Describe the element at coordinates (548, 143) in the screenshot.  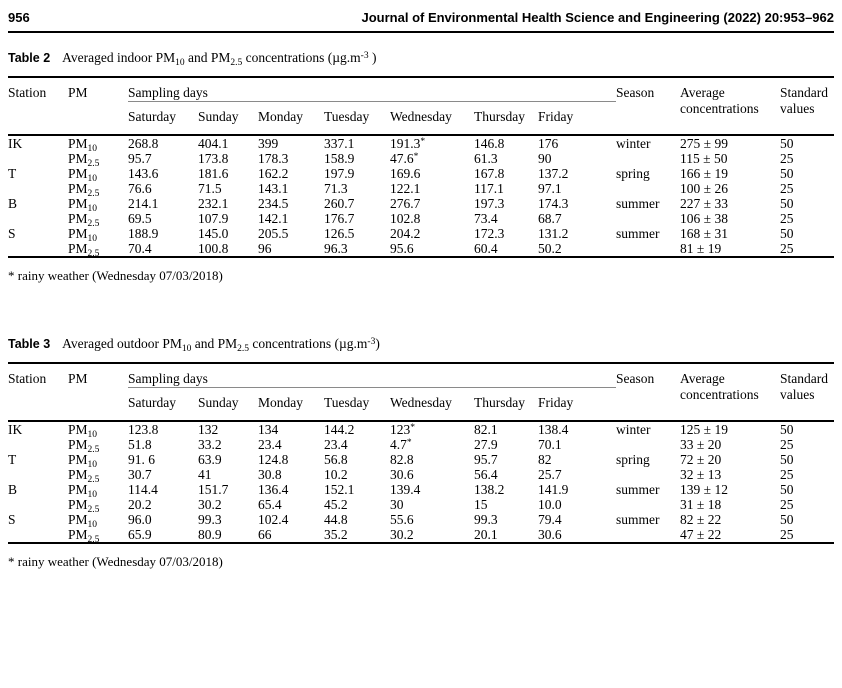
I see `value-cell: 176` at that location.